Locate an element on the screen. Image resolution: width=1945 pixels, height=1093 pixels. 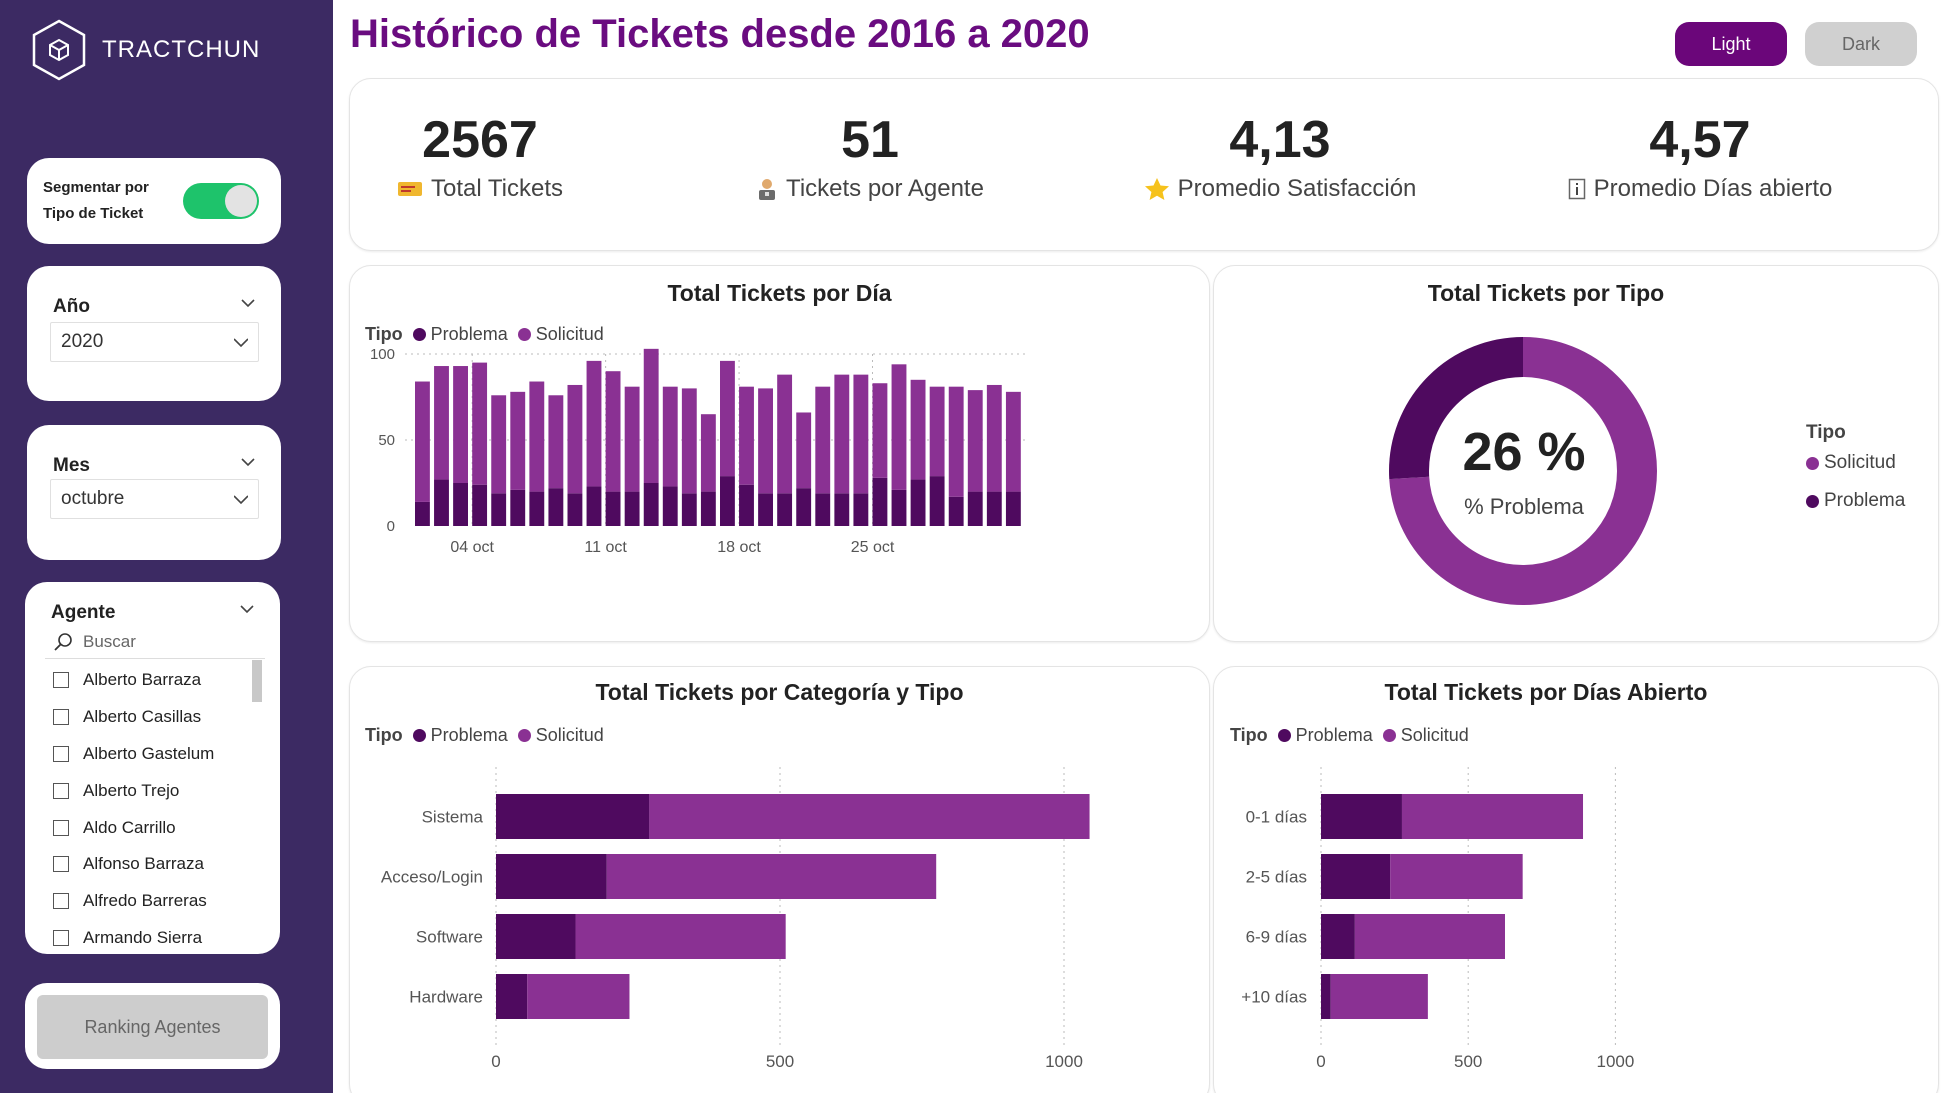
logo: TRACTCHUN is located at coordinates (155, 50).